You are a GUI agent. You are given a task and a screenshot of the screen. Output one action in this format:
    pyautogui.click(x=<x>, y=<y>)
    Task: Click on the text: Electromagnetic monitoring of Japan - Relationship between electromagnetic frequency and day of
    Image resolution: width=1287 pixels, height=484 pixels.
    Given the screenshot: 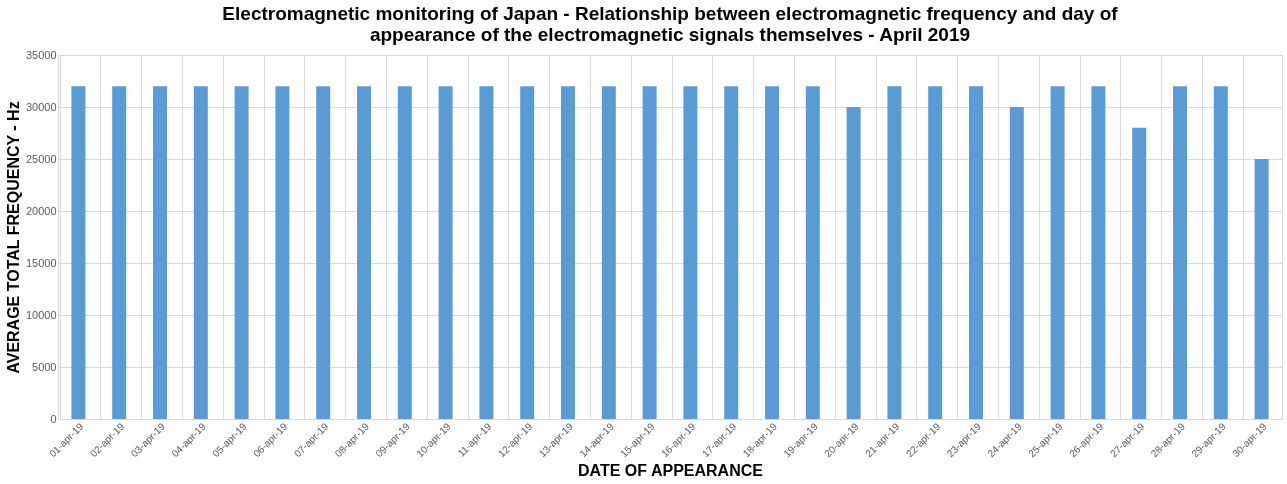 What is the action you would take?
    pyautogui.click(x=670, y=13)
    